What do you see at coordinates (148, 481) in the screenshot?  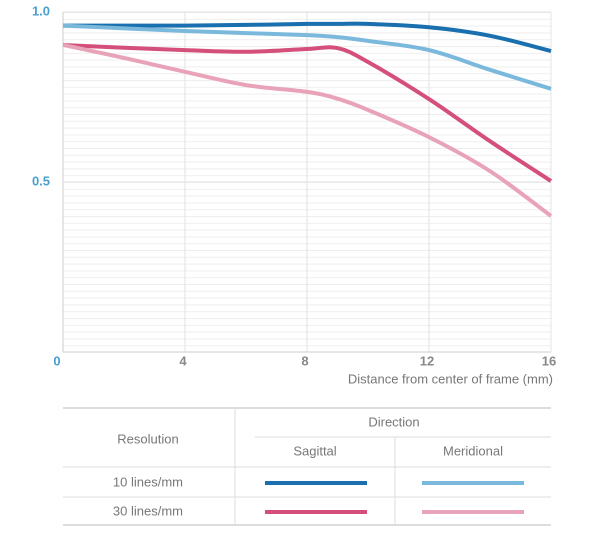 I see `table-row-label: 10 lines/mm` at bounding box center [148, 481].